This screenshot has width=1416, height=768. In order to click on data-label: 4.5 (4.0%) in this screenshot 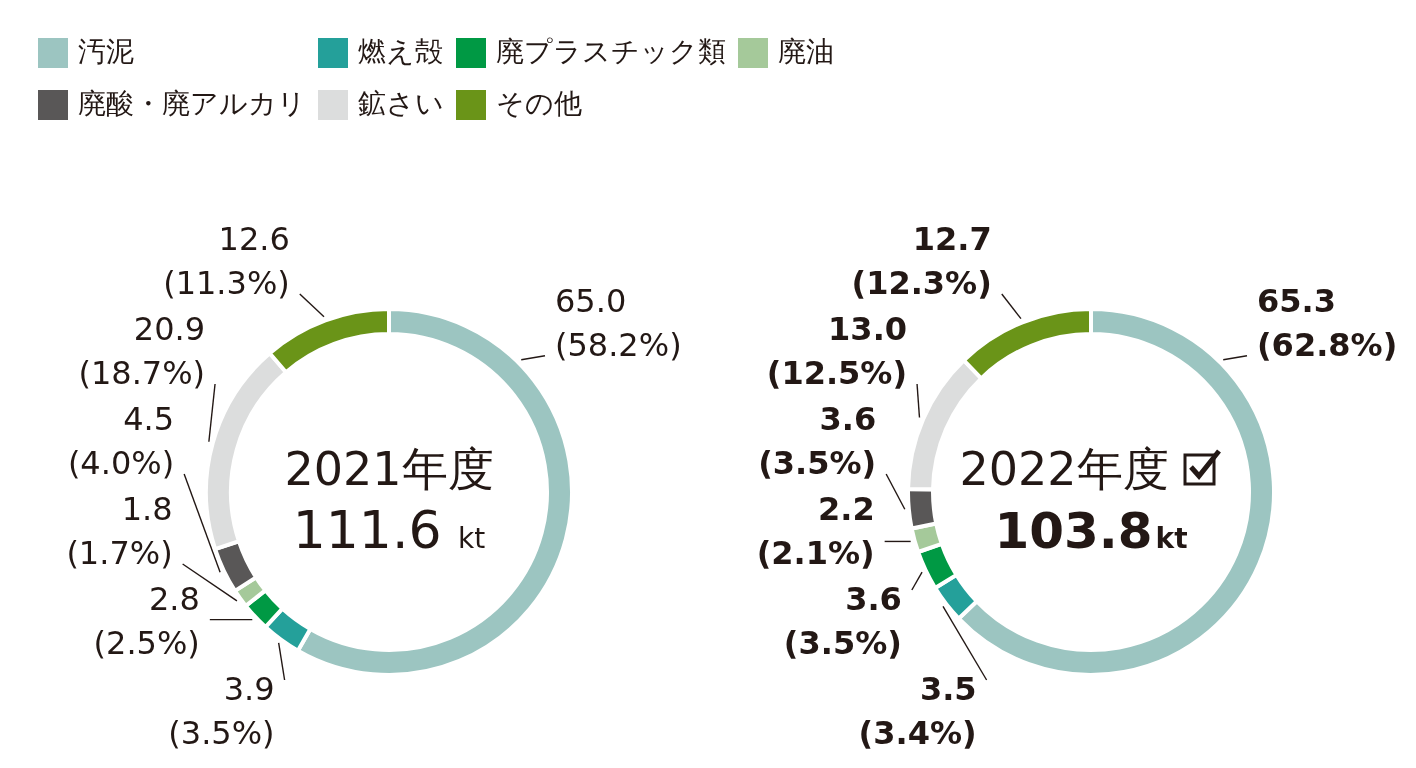, I will do `click(121, 441)`.